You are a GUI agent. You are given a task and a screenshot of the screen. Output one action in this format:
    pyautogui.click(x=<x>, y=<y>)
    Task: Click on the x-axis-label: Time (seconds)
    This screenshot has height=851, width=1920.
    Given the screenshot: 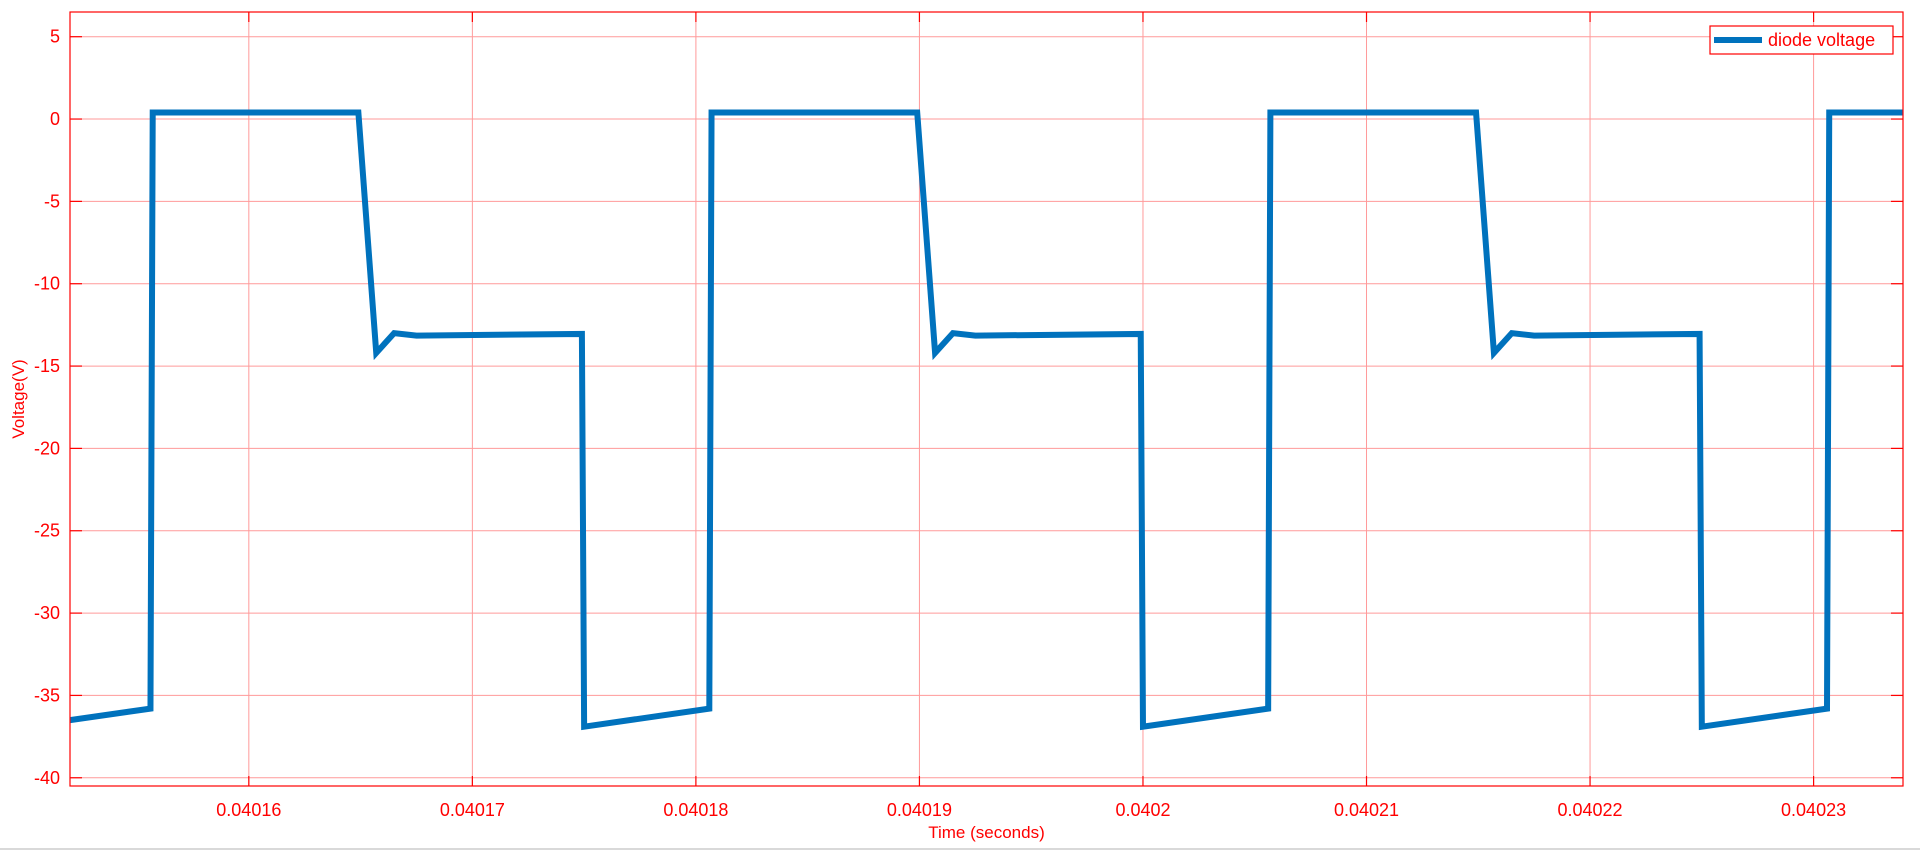 What is the action you would take?
    pyautogui.click(x=986, y=832)
    